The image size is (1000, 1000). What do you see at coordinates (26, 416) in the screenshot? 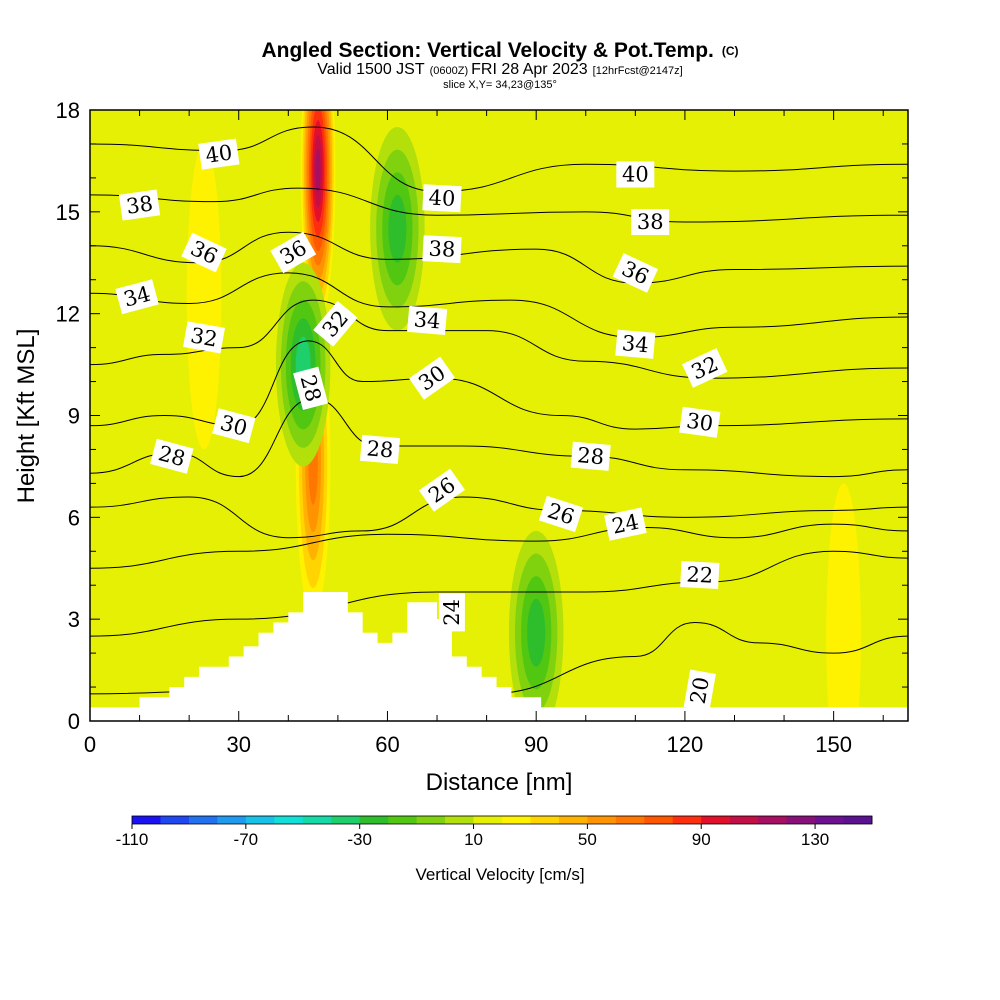
I see `y-axis-label: Height [Kft MSL]` at bounding box center [26, 416].